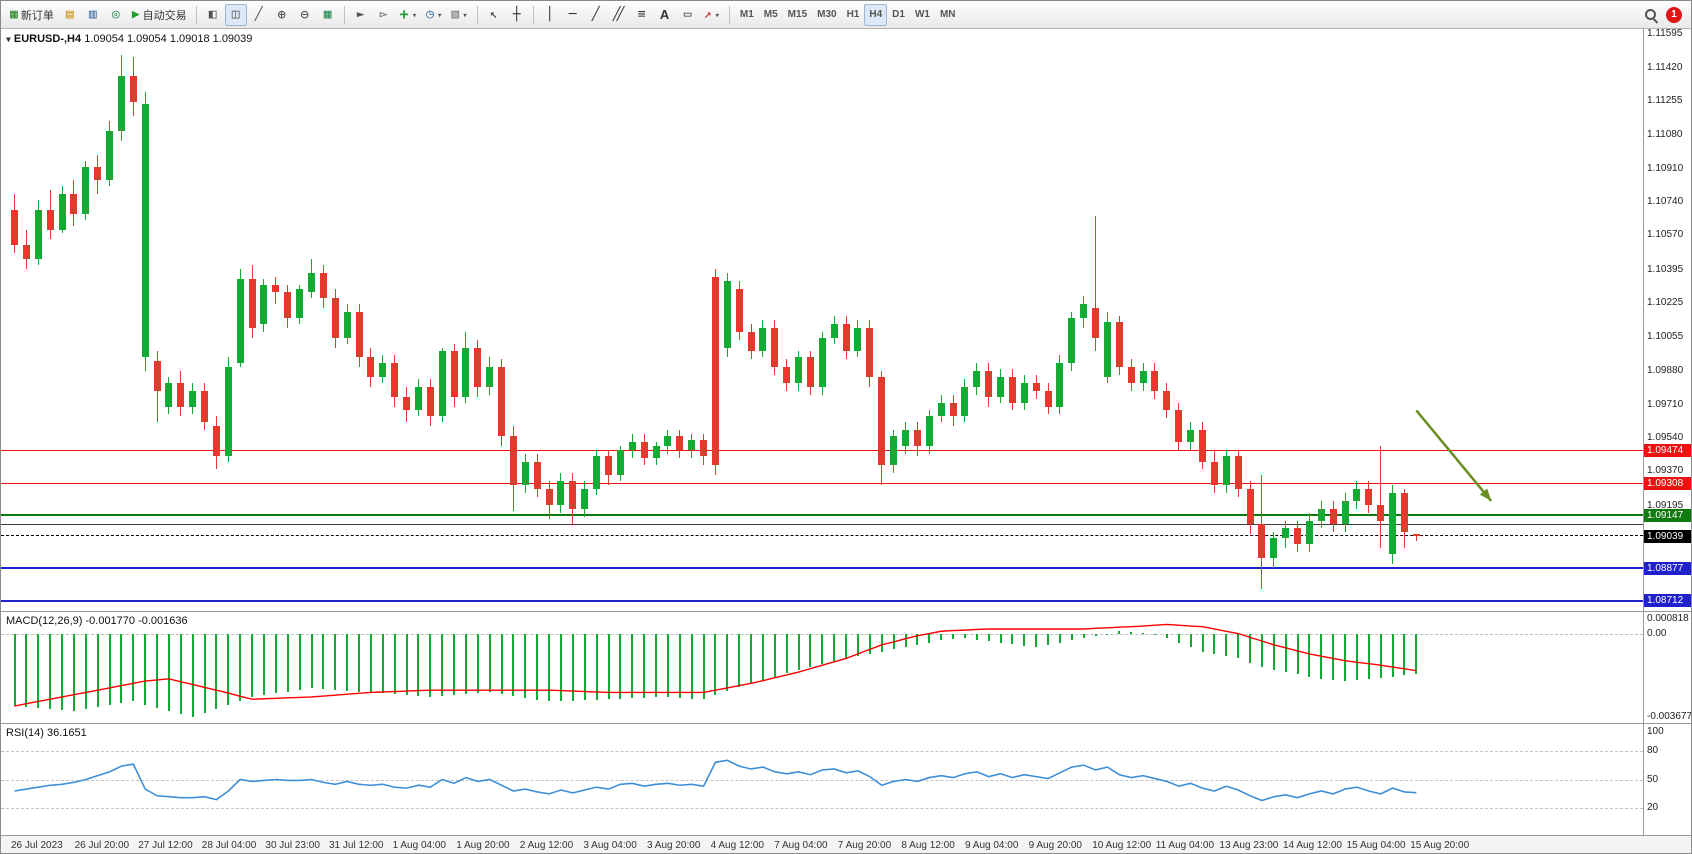 The width and height of the screenshot is (1692, 854). Describe the element at coordinates (770, 14) in the screenshot. I see `timeframe-m5-button: M5` at that location.